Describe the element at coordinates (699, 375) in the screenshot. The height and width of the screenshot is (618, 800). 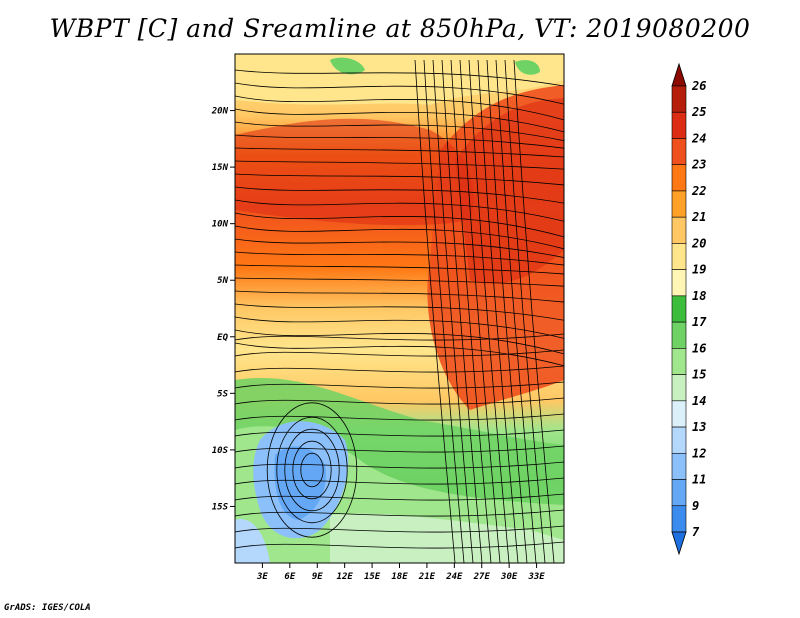
I see `colorbar-level-label: 15` at that location.